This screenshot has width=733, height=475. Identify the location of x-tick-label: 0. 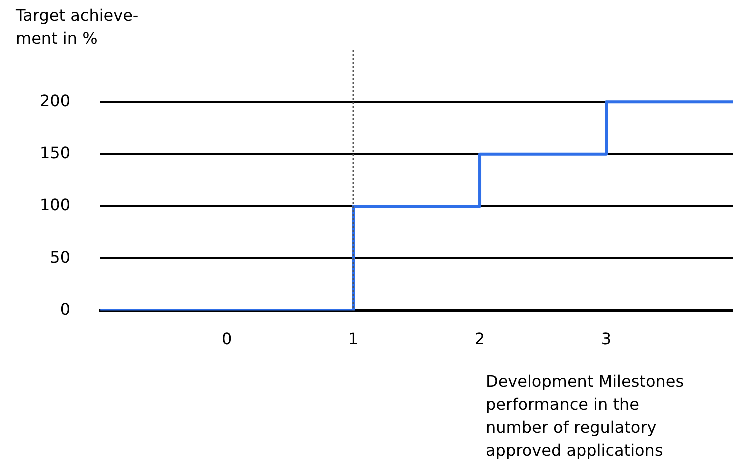
(227, 339).